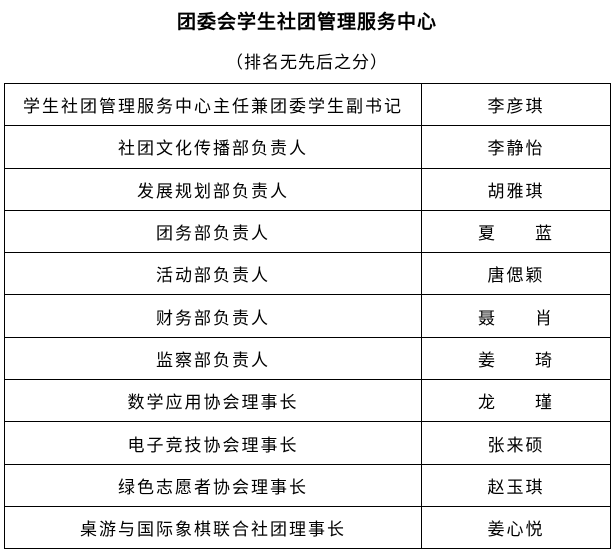  I want to click on role-cell: 监察部负责人, so click(213, 358).